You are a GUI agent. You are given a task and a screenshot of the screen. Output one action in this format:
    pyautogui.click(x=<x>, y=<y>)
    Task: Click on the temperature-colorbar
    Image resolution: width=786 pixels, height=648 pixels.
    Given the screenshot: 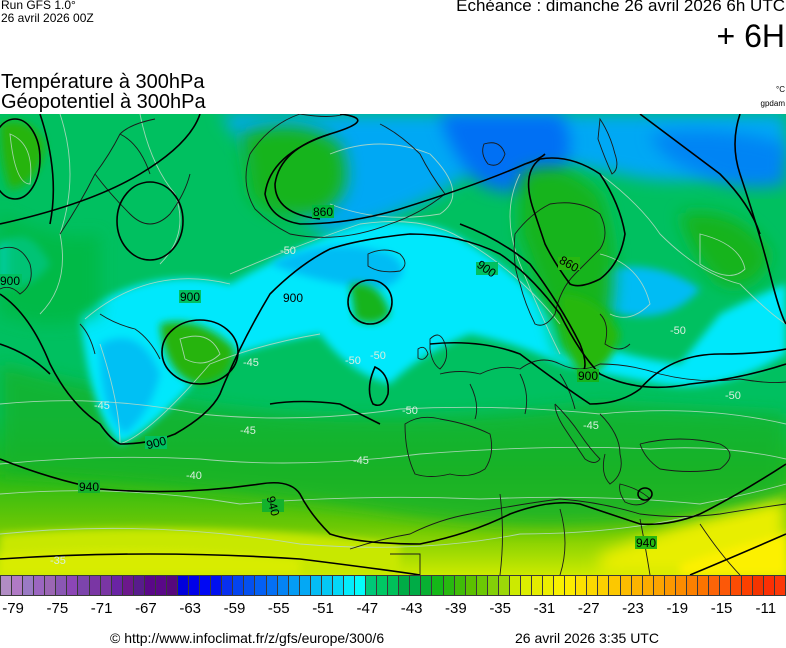 What is the action you would take?
    pyautogui.click(x=393, y=586)
    